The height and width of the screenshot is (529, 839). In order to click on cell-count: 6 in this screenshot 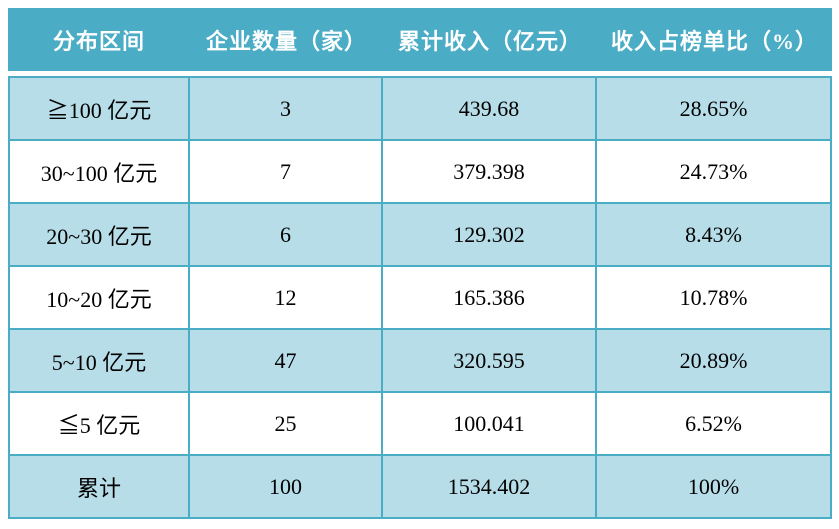, I will do `click(286, 234)`.